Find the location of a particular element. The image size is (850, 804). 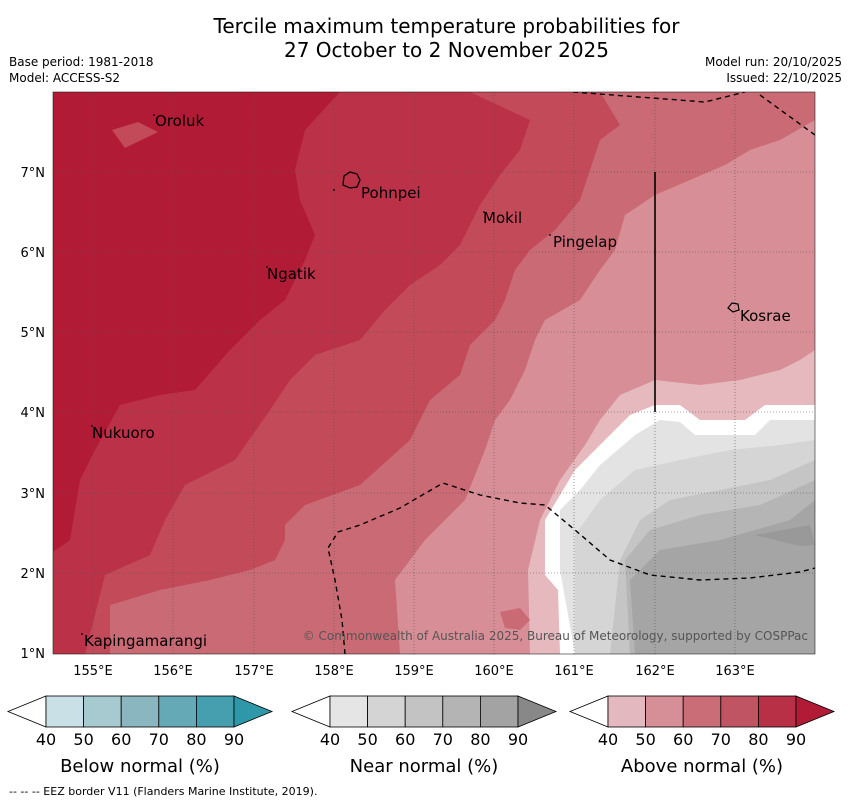

title-line-2: 27 October to 2 November 2025 is located at coordinates (446, 50).